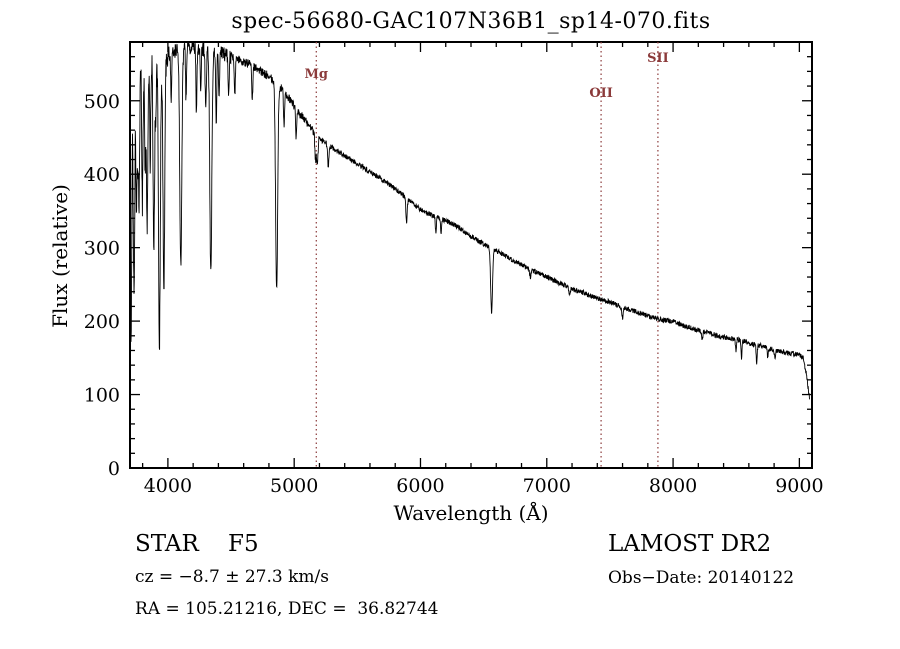  What do you see at coordinates (102, 102) in the screenshot?
I see `svg-text: 500` at bounding box center [102, 102].